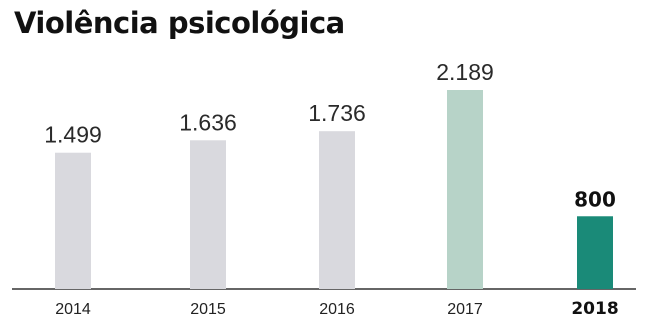  What do you see at coordinates (337, 210) in the screenshot?
I see `bar-2016` at bounding box center [337, 210].